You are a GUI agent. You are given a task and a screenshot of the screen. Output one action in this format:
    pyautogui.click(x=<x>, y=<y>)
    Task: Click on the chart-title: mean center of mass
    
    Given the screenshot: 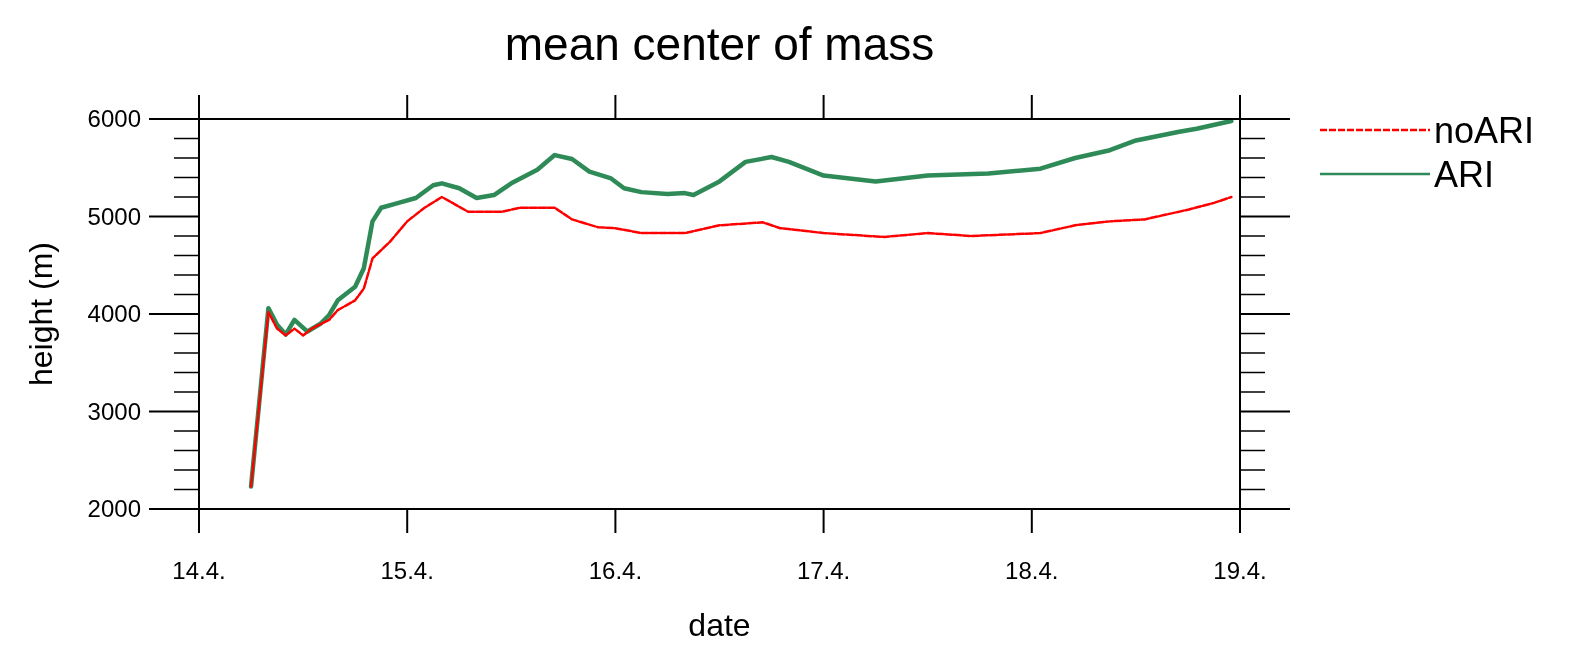 What is the action you would take?
    pyautogui.click(x=719, y=44)
    